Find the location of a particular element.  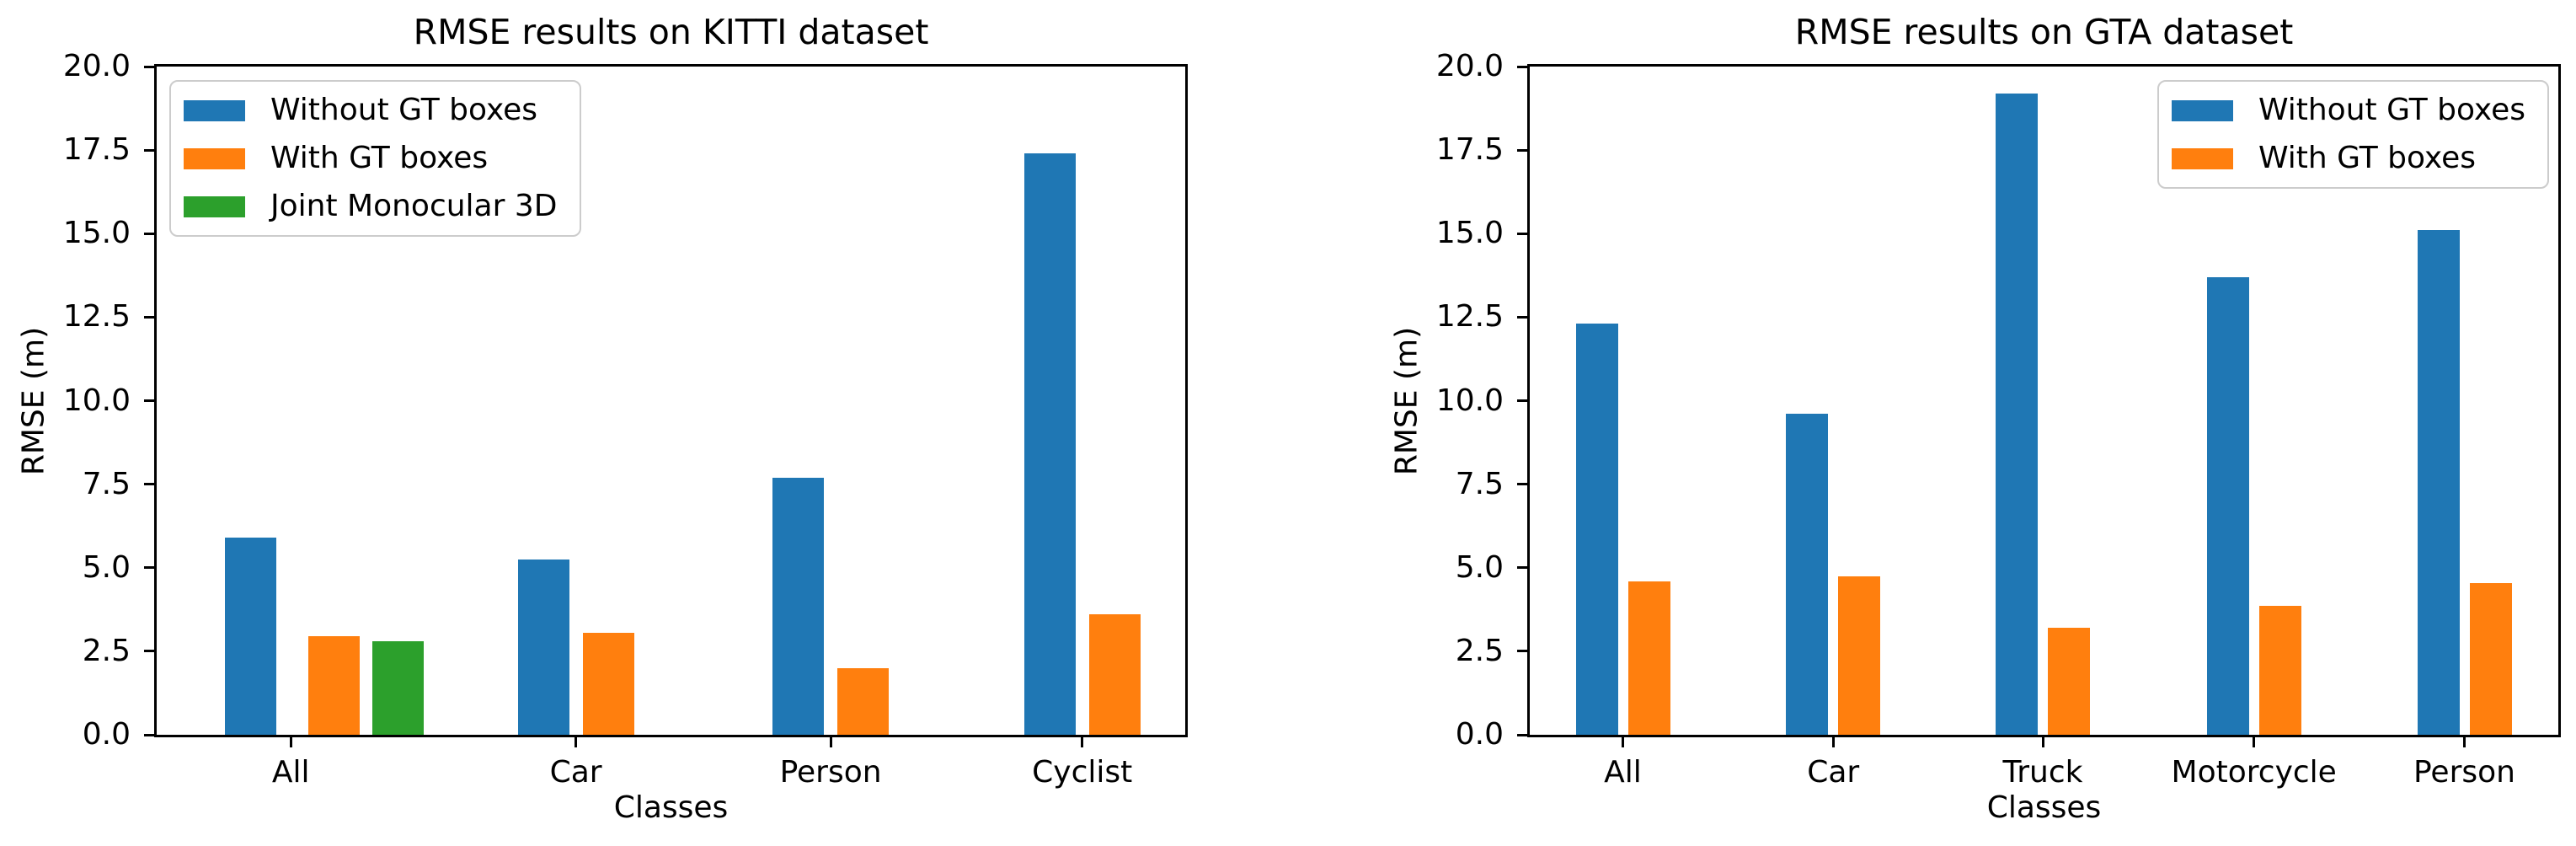

legend-label: Joint Monocular 3D is located at coordinates (414, 206).